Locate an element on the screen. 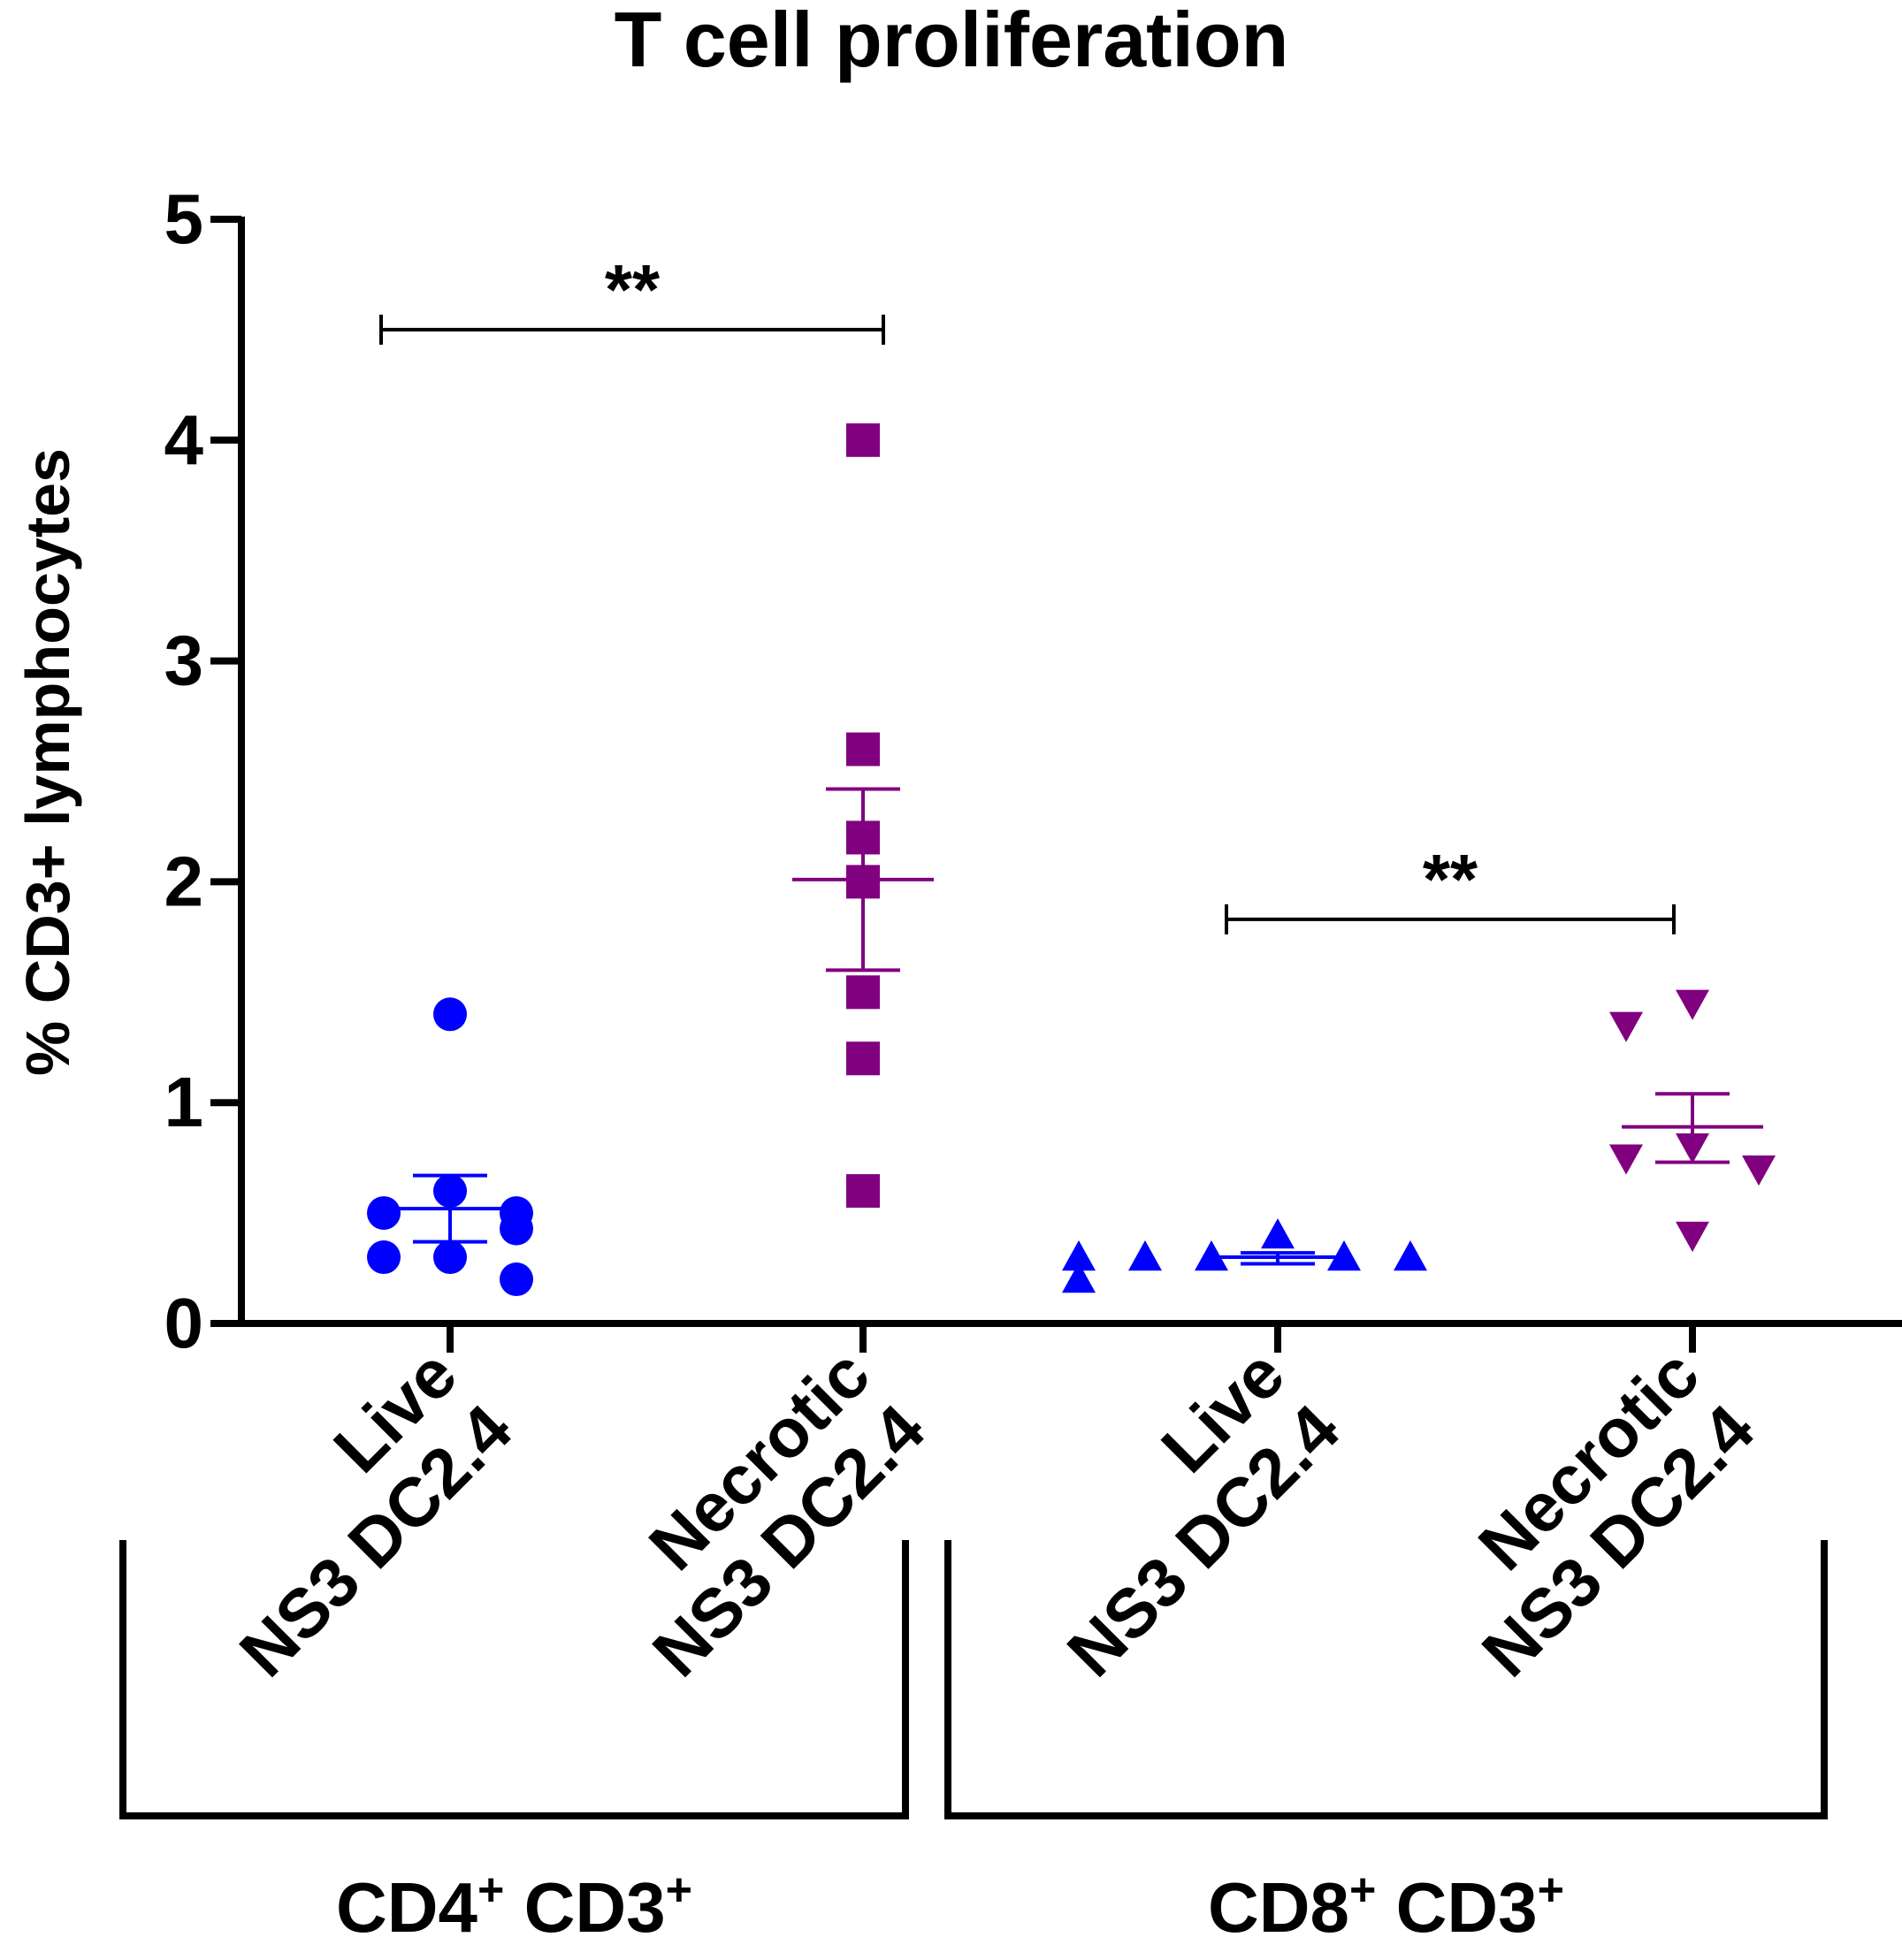  panel-label-sup2-1: + is located at coordinates (1551, 1890).